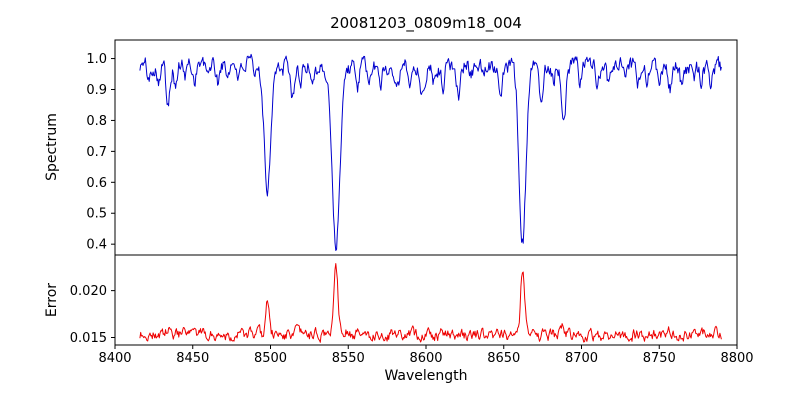 The height and width of the screenshot is (400, 800). What do you see at coordinates (192, 358) in the screenshot?
I see `x-tick-label: 8450` at bounding box center [192, 358].